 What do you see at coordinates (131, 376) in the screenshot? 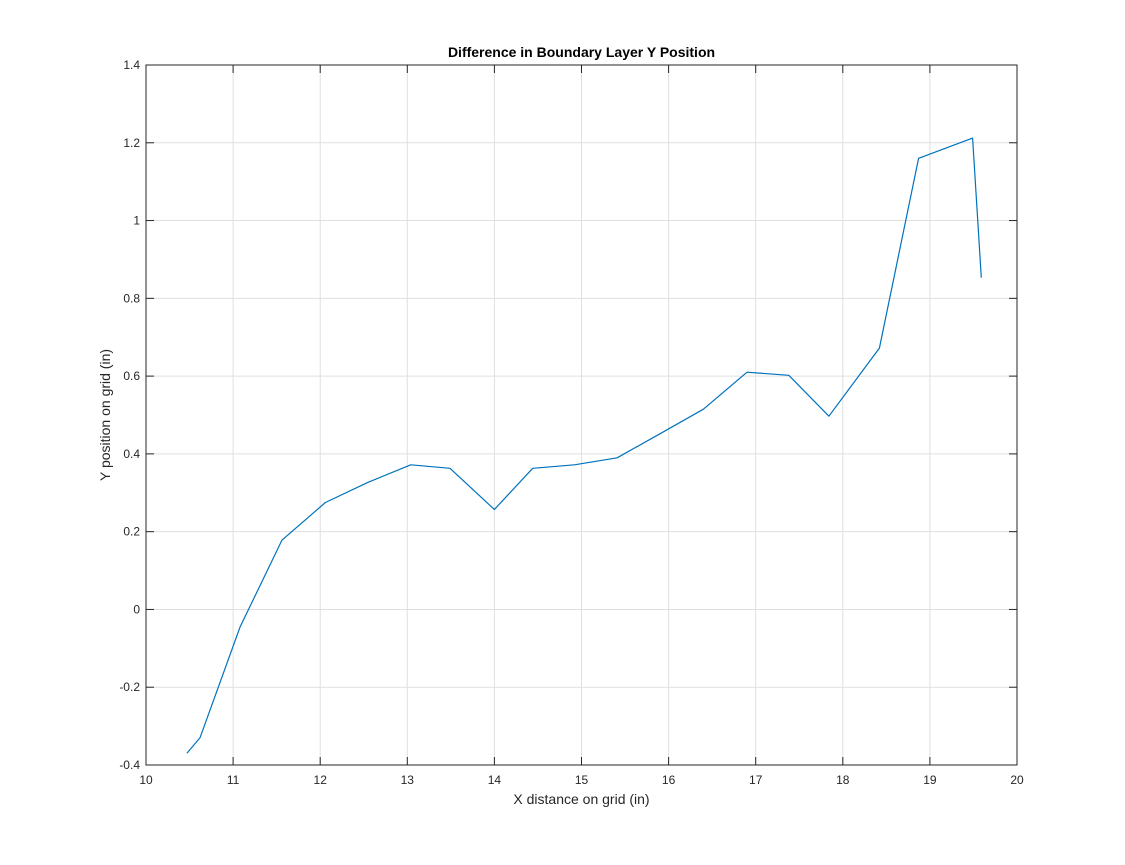
I see `y-tick-label: 0.6` at bounding box center [131, 376].